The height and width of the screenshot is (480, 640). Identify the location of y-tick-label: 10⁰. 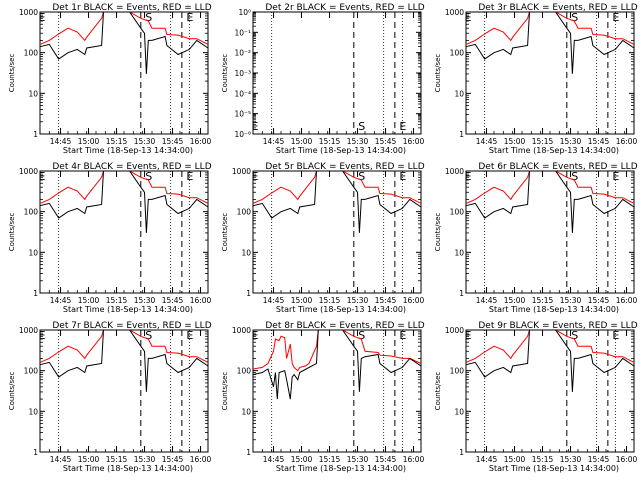
(244, 12).